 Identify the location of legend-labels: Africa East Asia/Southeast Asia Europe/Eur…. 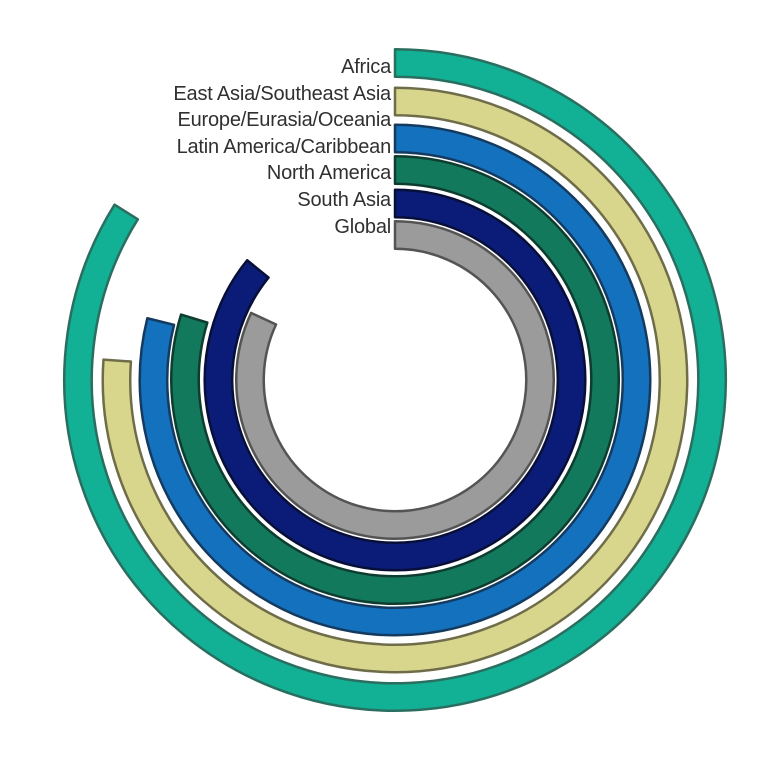
(195, 147).